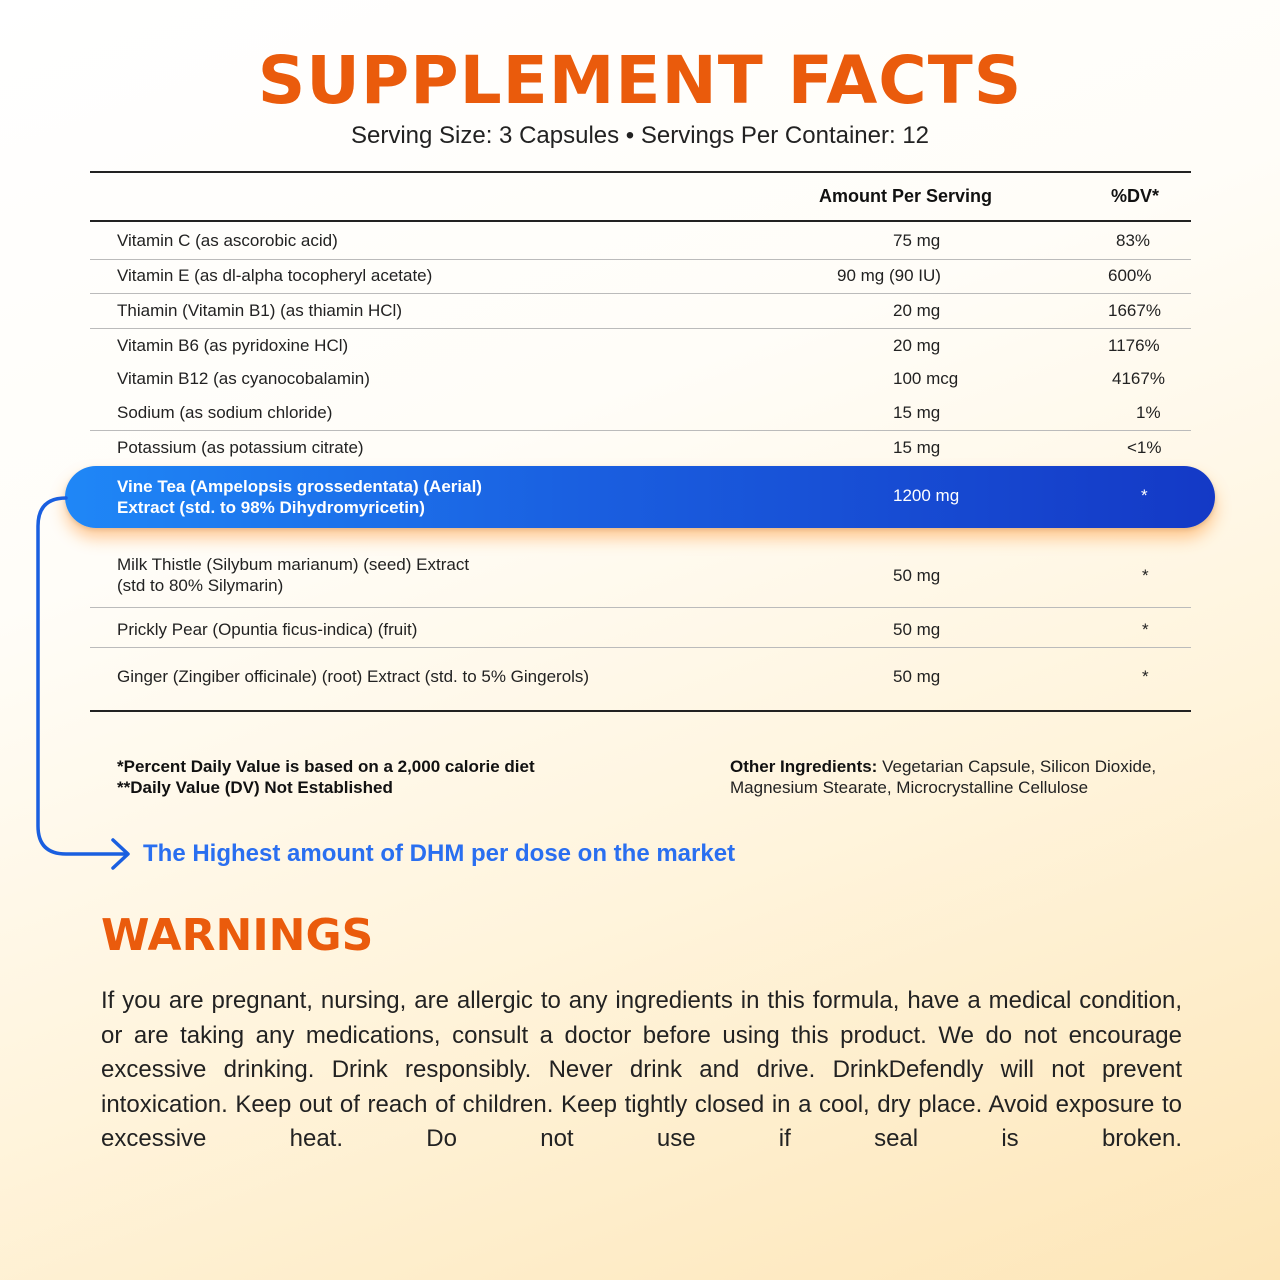  I want to click on nutrient-dv: 600%, so click(1130, 275).